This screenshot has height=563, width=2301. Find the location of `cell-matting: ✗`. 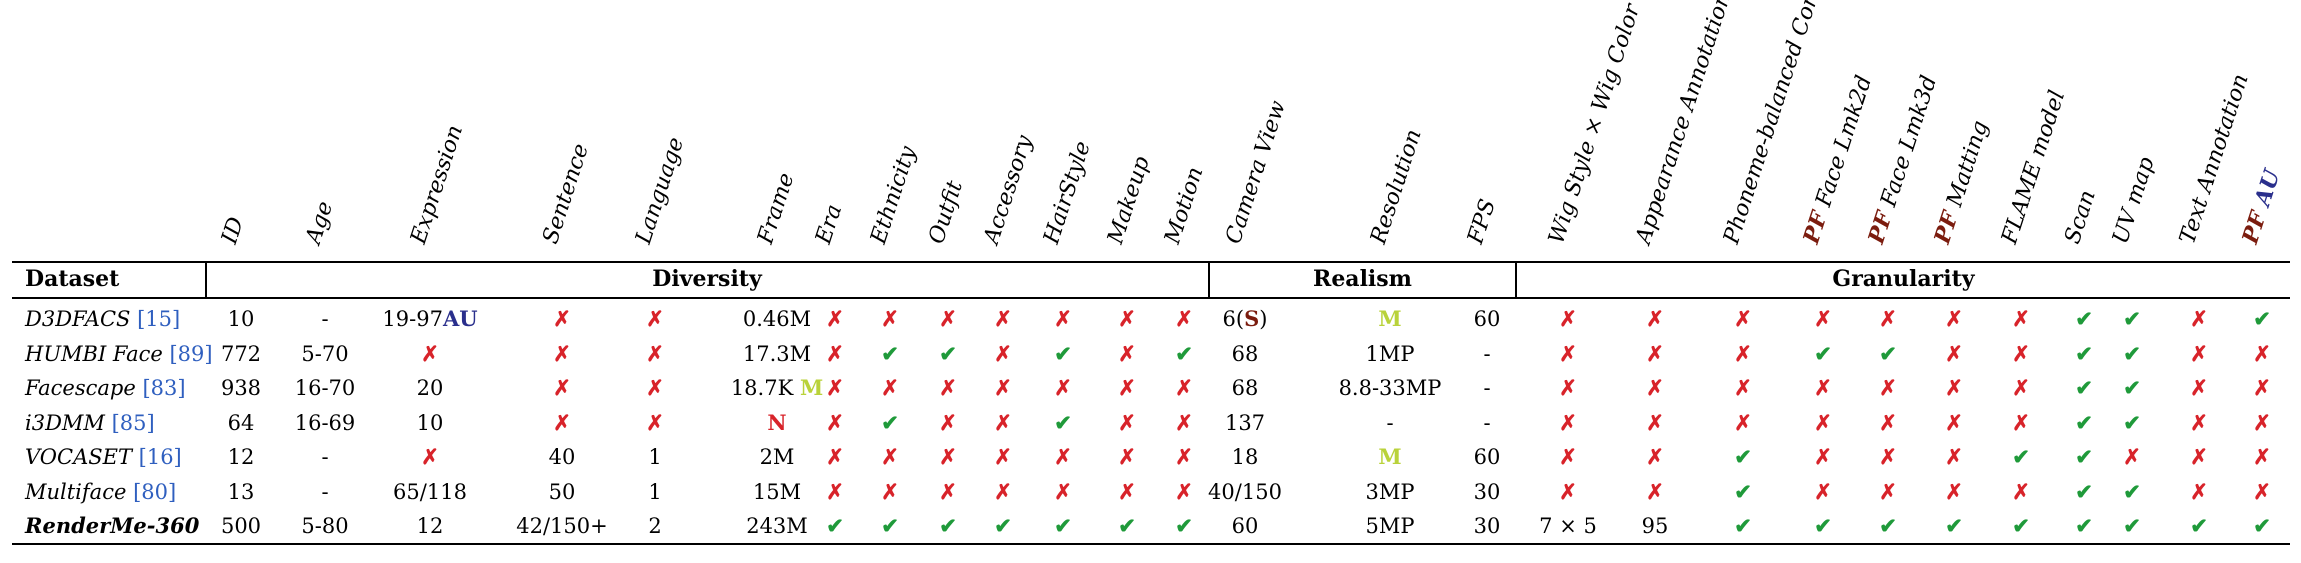

cell-matting: ✗ is located at coordinates (1954, 319).